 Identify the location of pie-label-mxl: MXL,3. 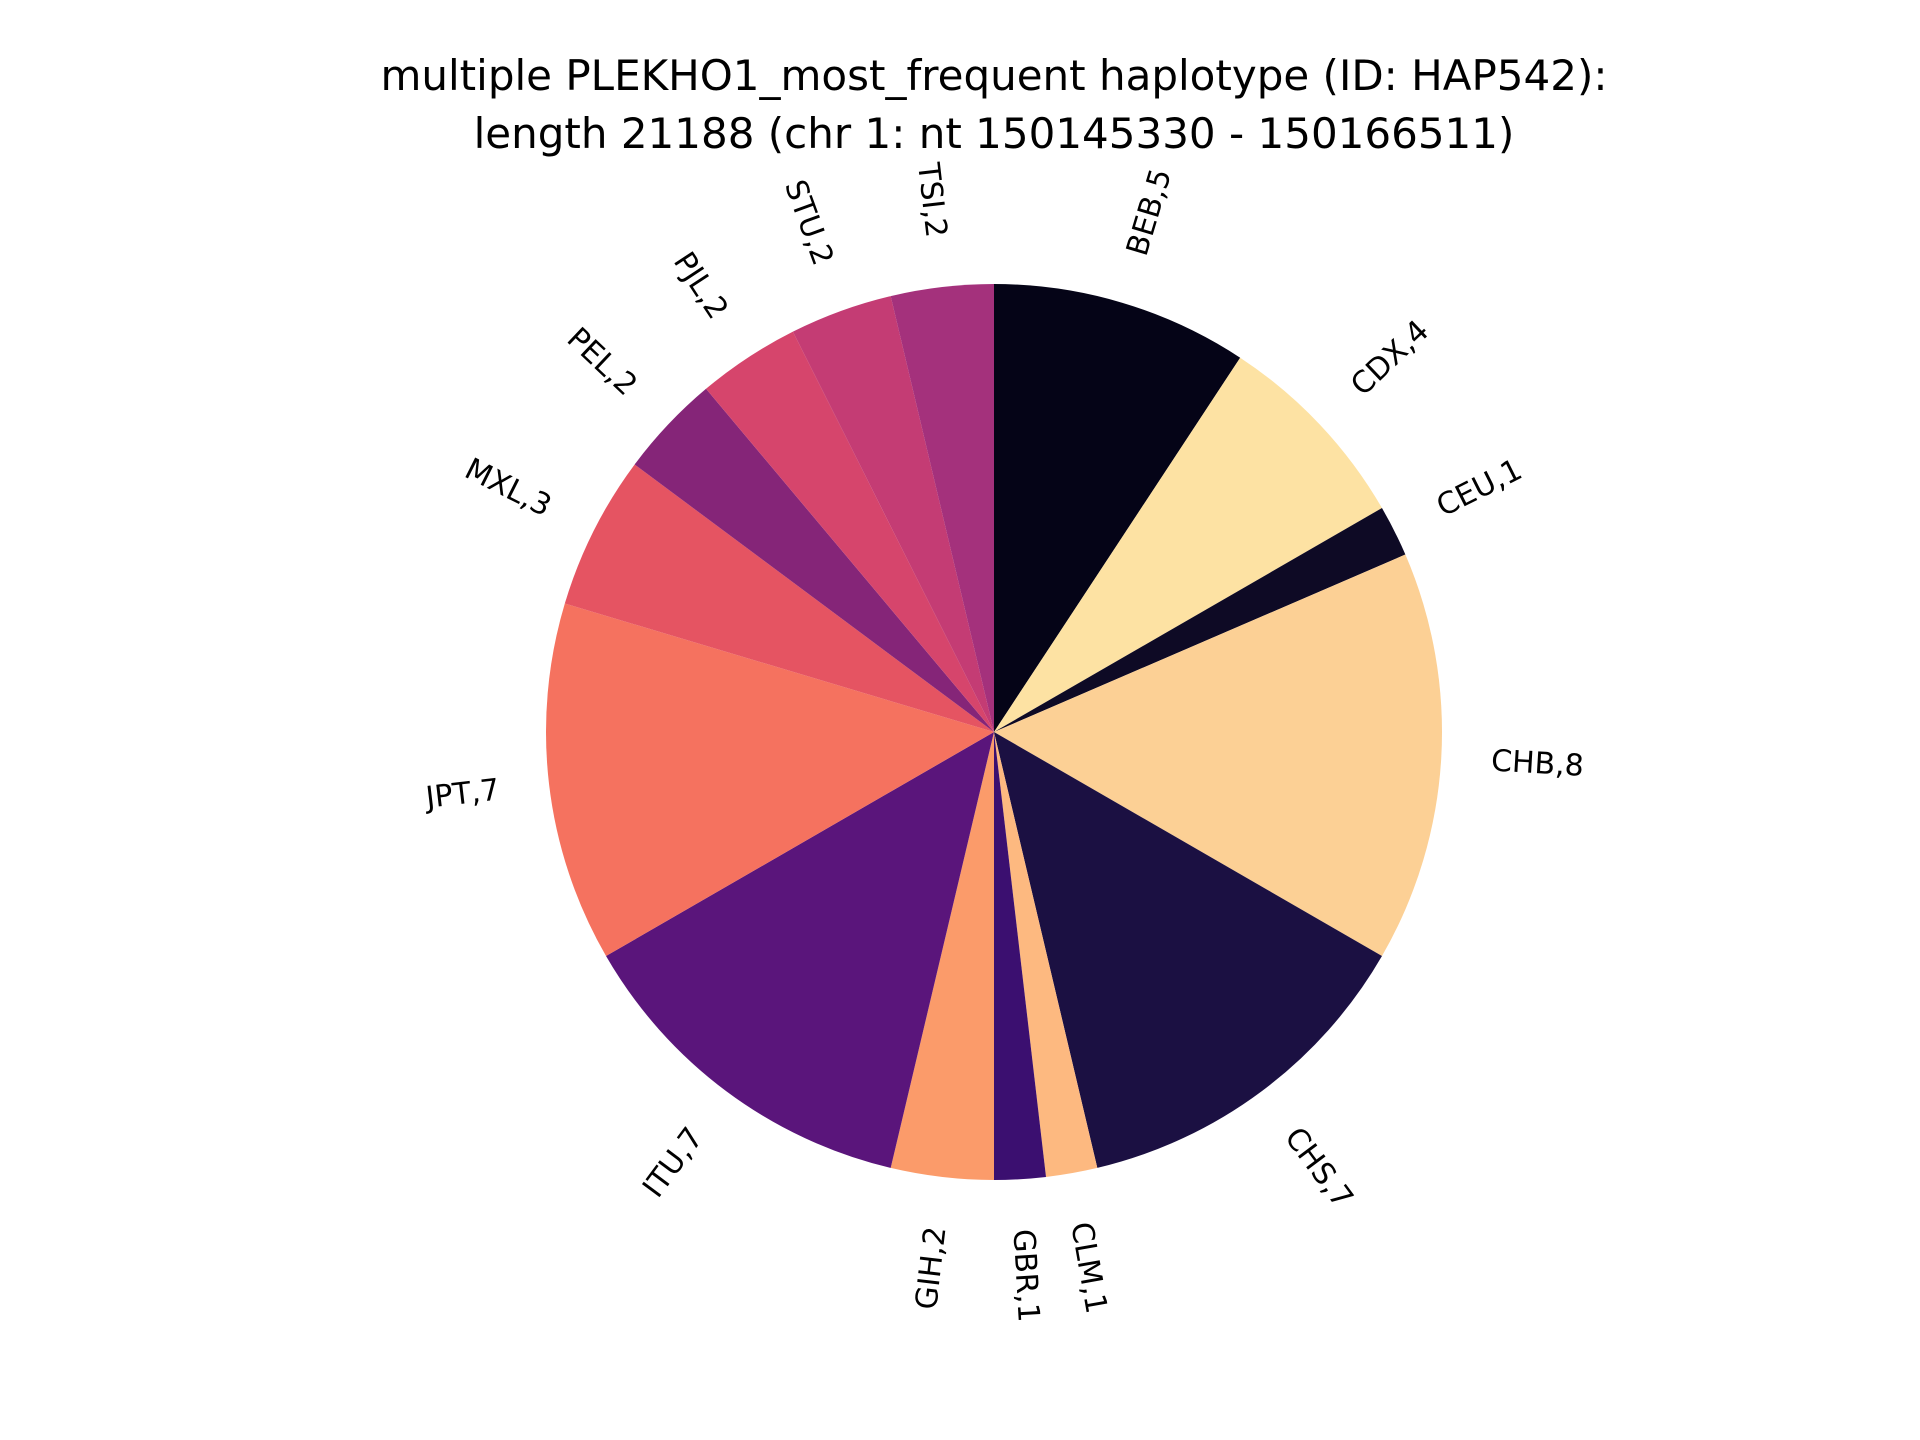
(508, 488).